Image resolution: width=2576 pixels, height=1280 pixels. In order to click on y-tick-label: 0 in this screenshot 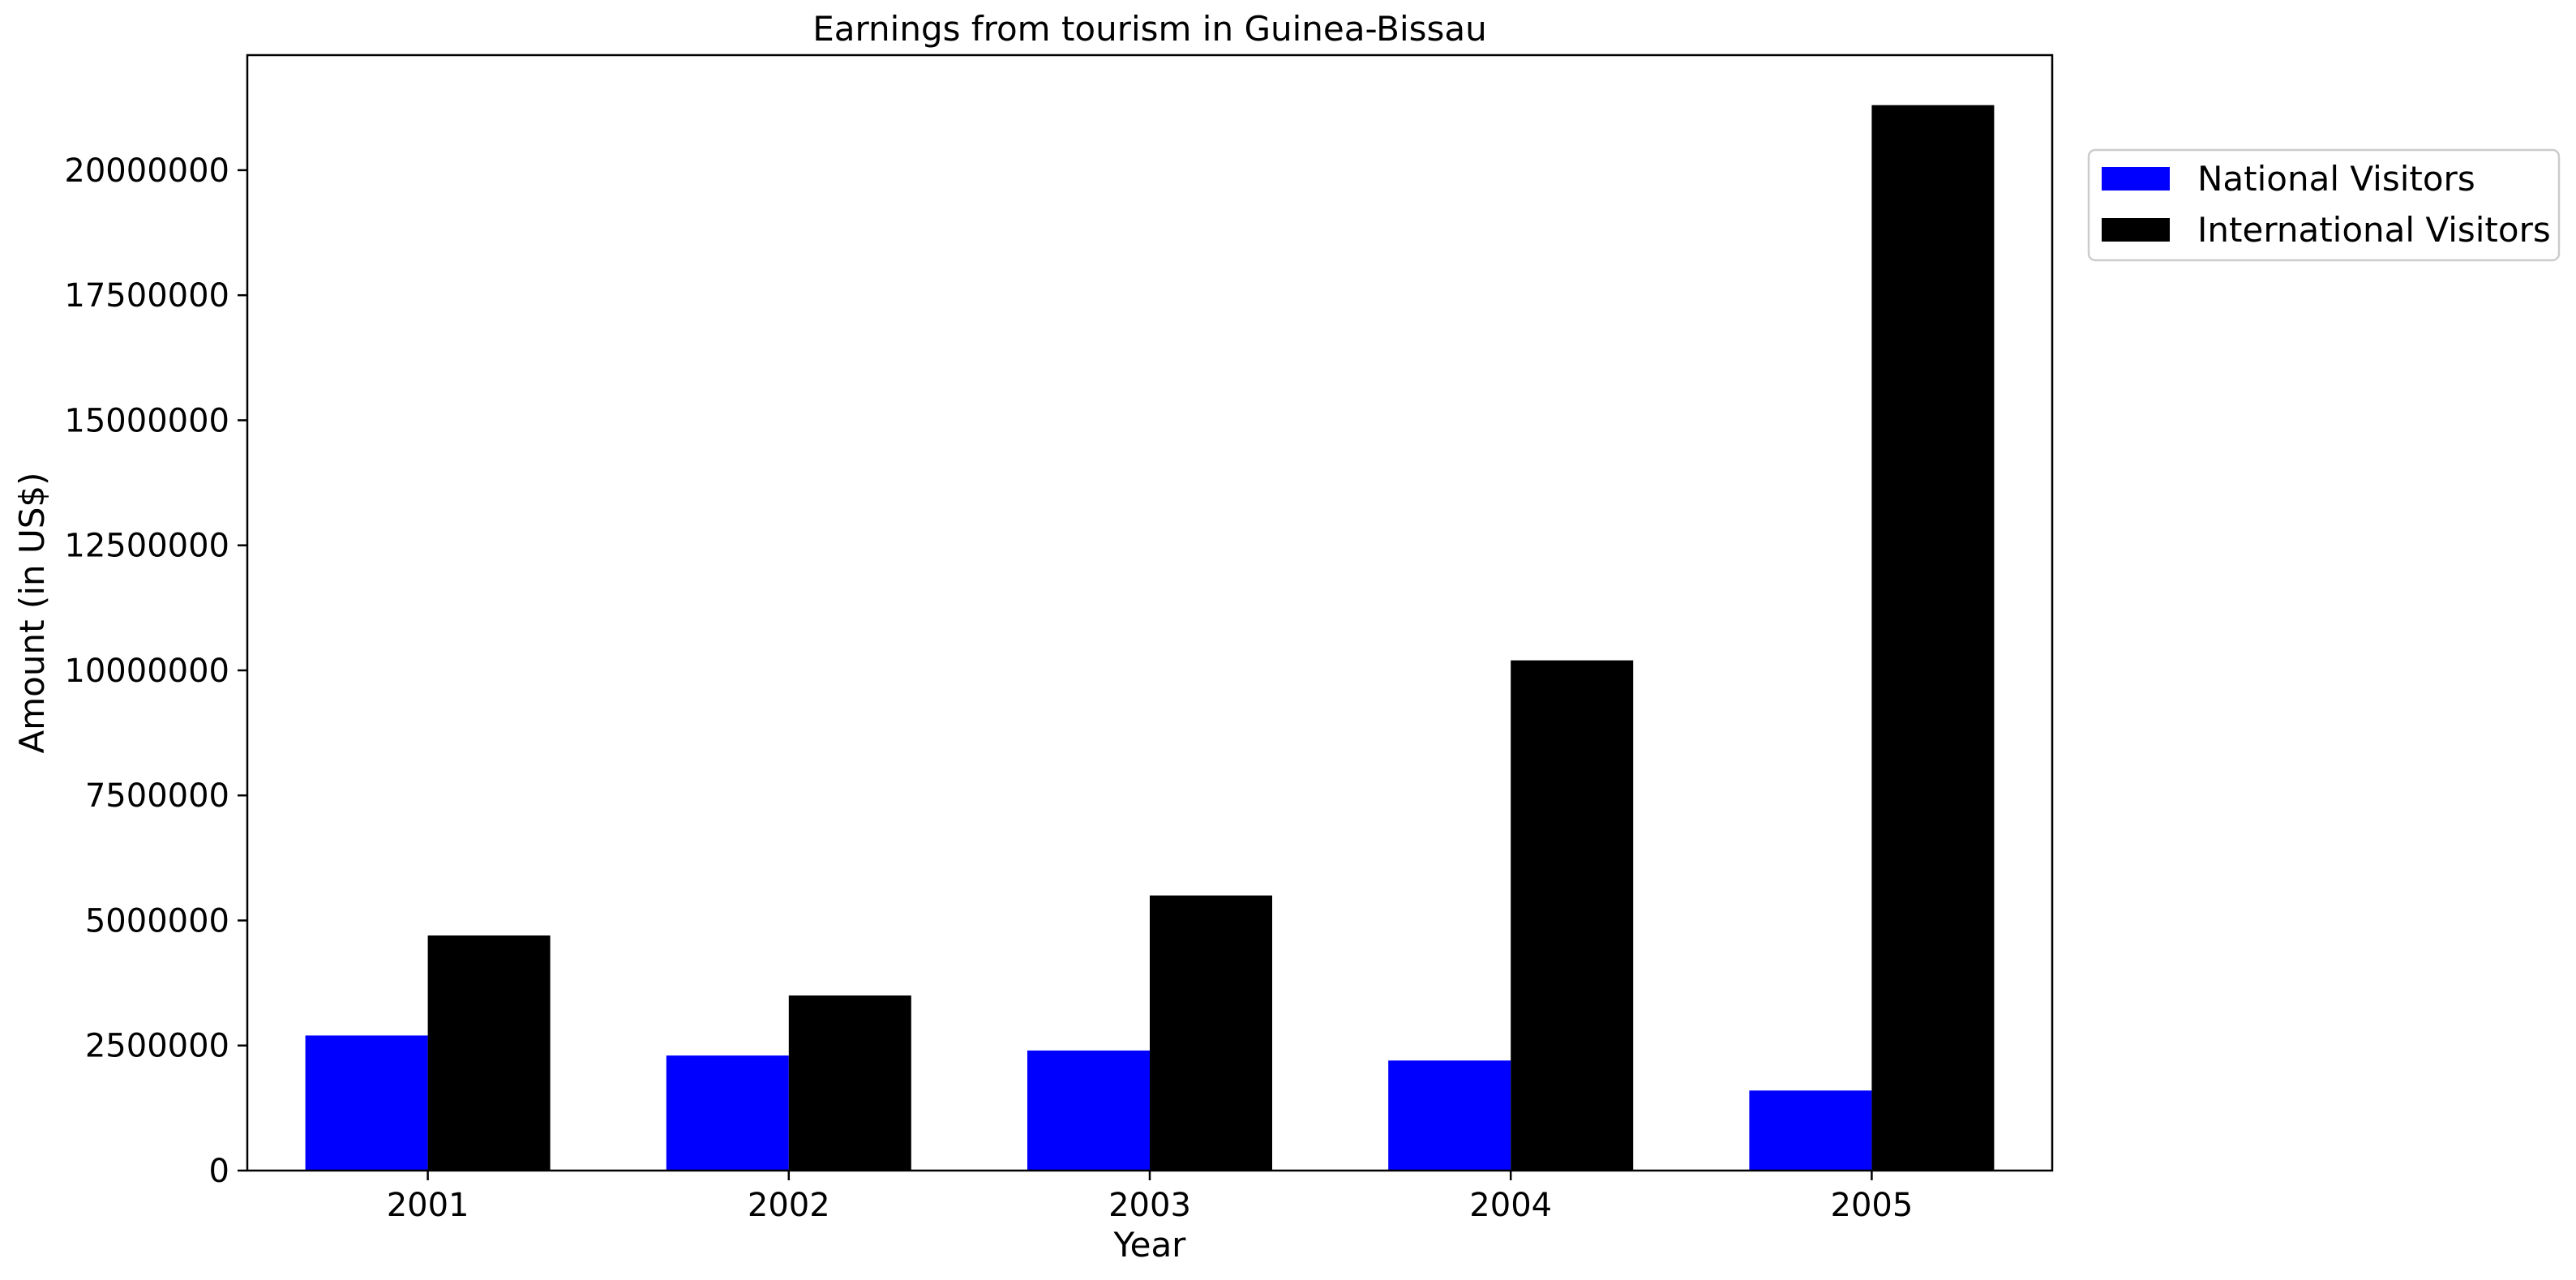, I will do `click(219, 1171)`.